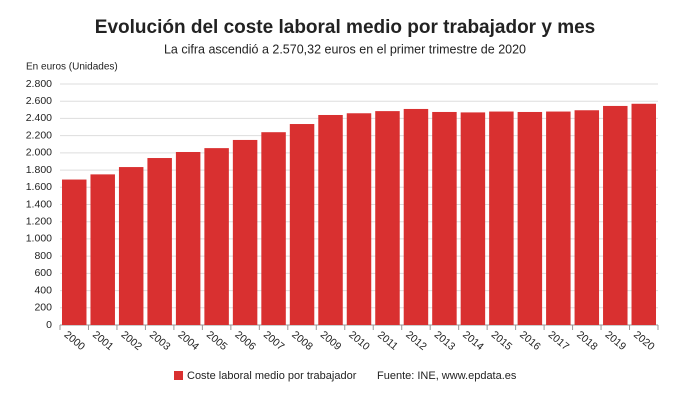  I want to click on y-axis-label: En euros (Unidades), so click(72, 67).